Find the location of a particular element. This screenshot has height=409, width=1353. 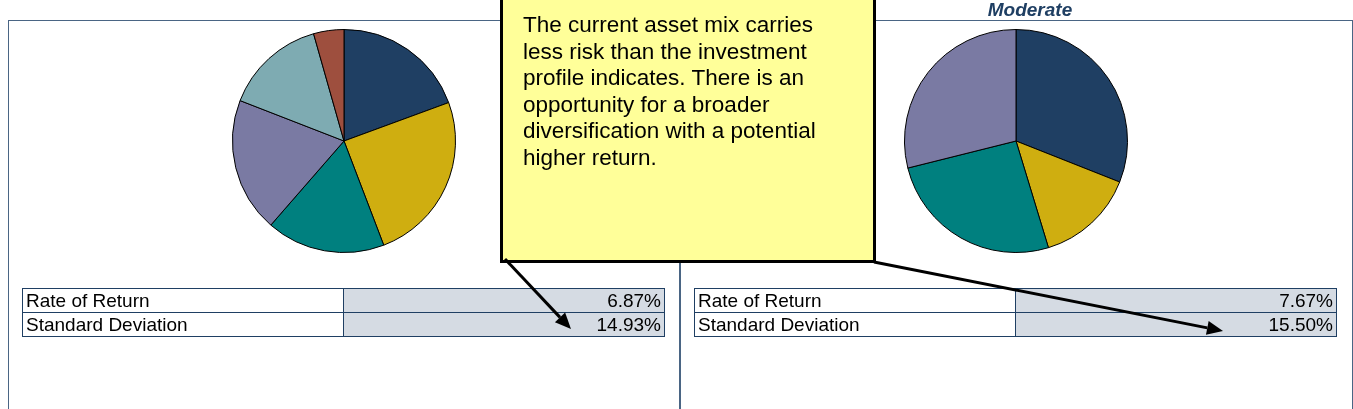

text: 7.67% is located at coordinates (1176, 300).